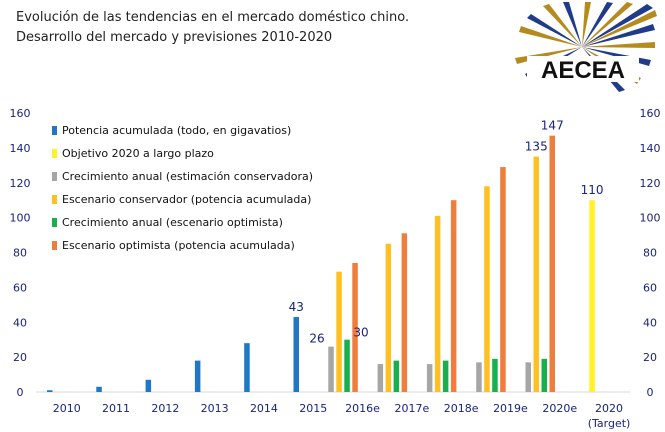 The height and width of the screenshot is (432, 665). I want to click on y-tick-left: 60, so click(20, 287).